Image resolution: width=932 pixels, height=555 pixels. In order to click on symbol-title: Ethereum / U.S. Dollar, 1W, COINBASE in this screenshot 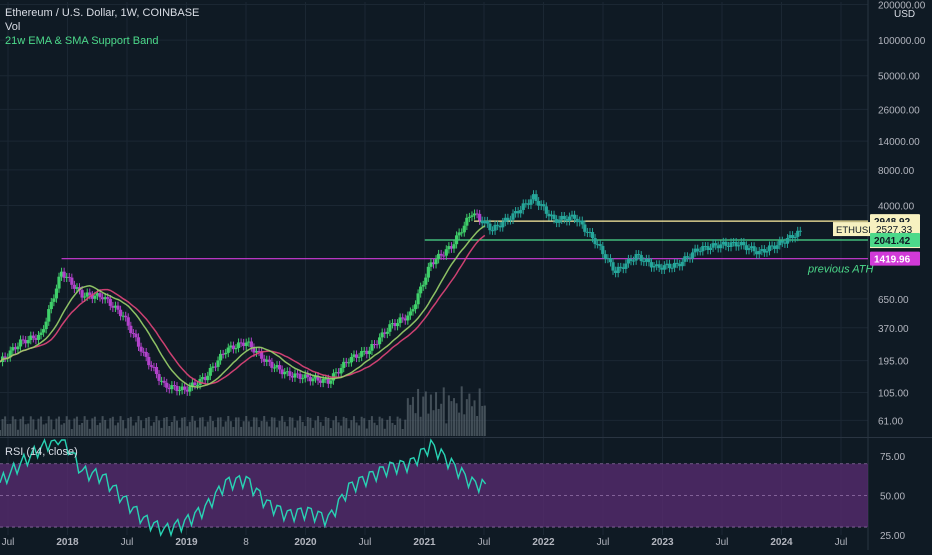, I will do `click(102, 13)`.